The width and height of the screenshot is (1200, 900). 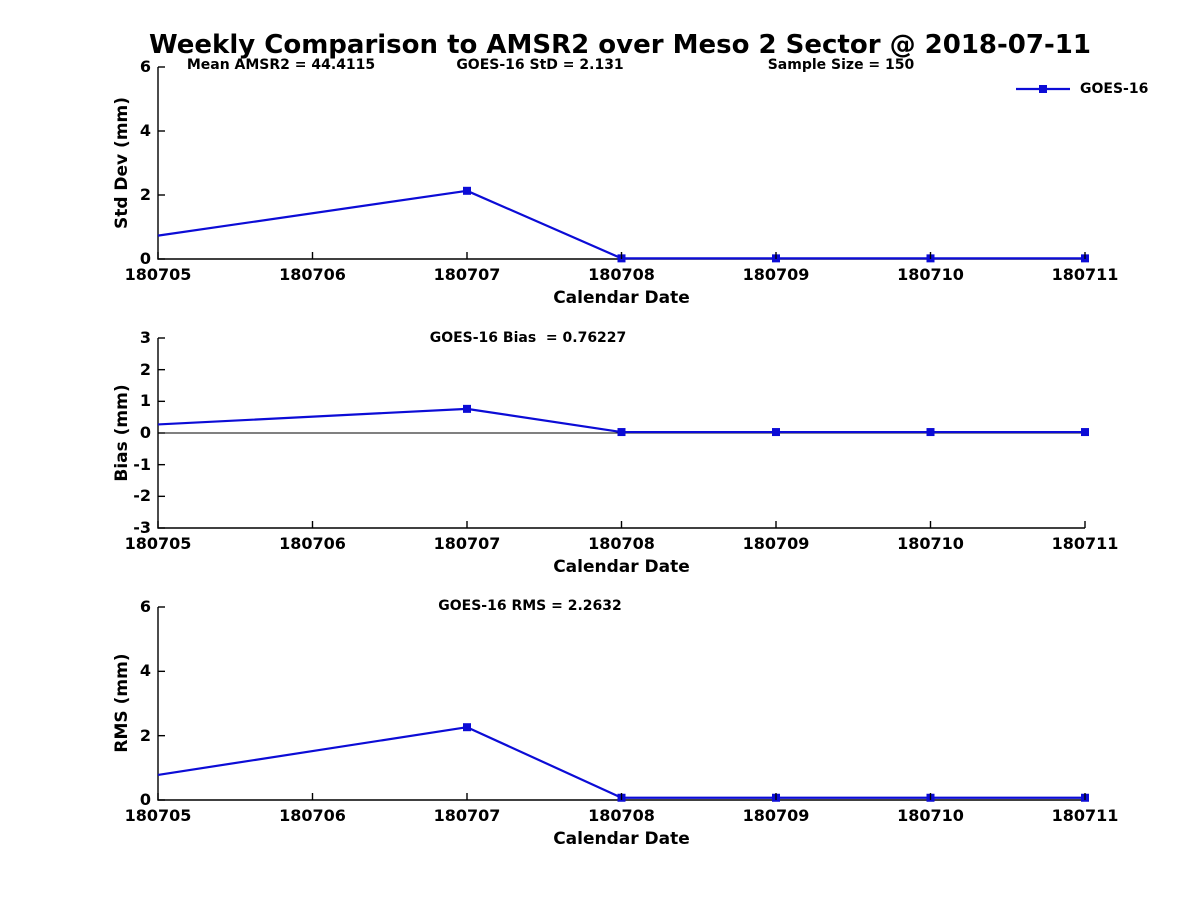 What do you see at coordinates (540, 65) in the screenshot?
I see `annotation-goes16-std: GOES-16 StD = 2.131` at bounding box center [540, 65].